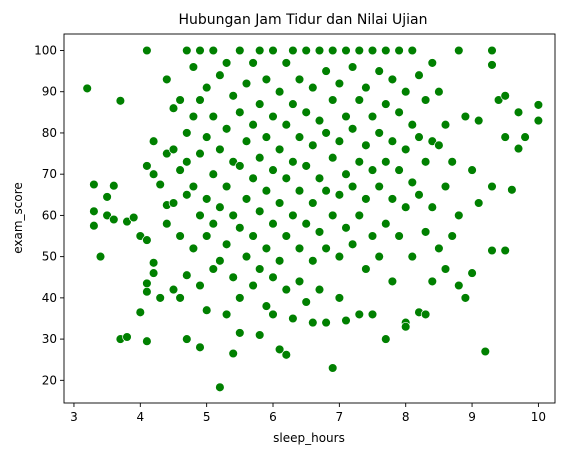 This screenshot has width=571, height=460. I want to click on x-tick-label: 6, so click(273, 417).